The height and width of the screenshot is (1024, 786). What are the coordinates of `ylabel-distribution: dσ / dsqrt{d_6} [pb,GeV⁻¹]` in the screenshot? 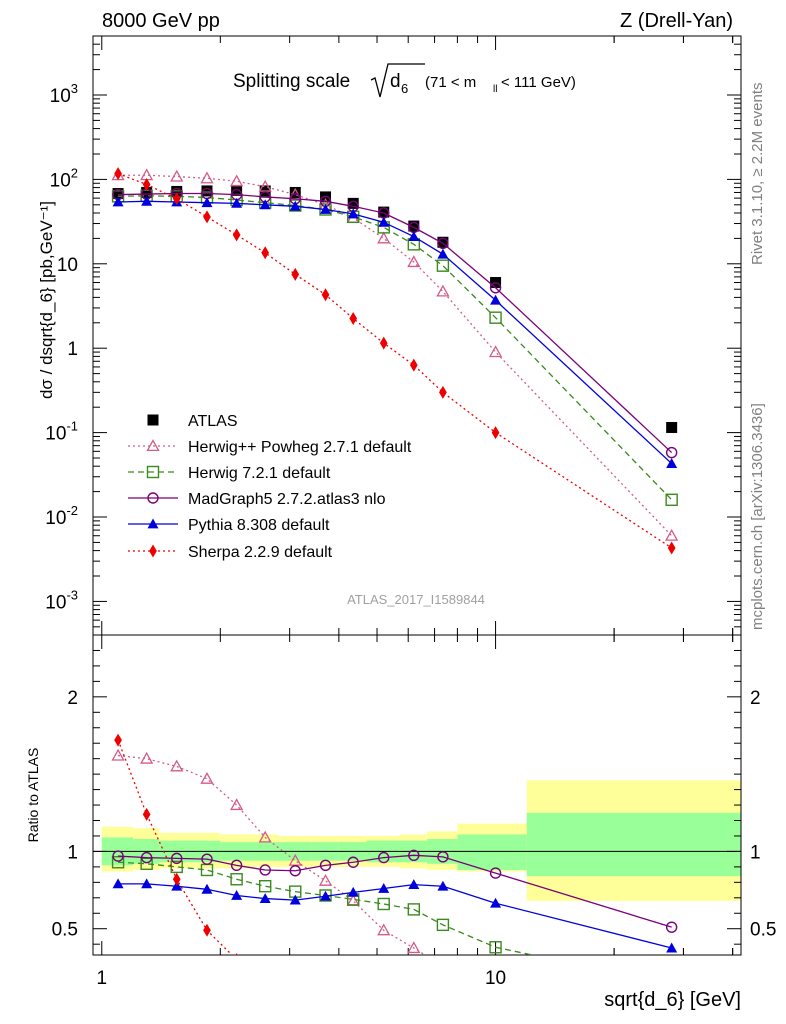 It's located at (46, 300).